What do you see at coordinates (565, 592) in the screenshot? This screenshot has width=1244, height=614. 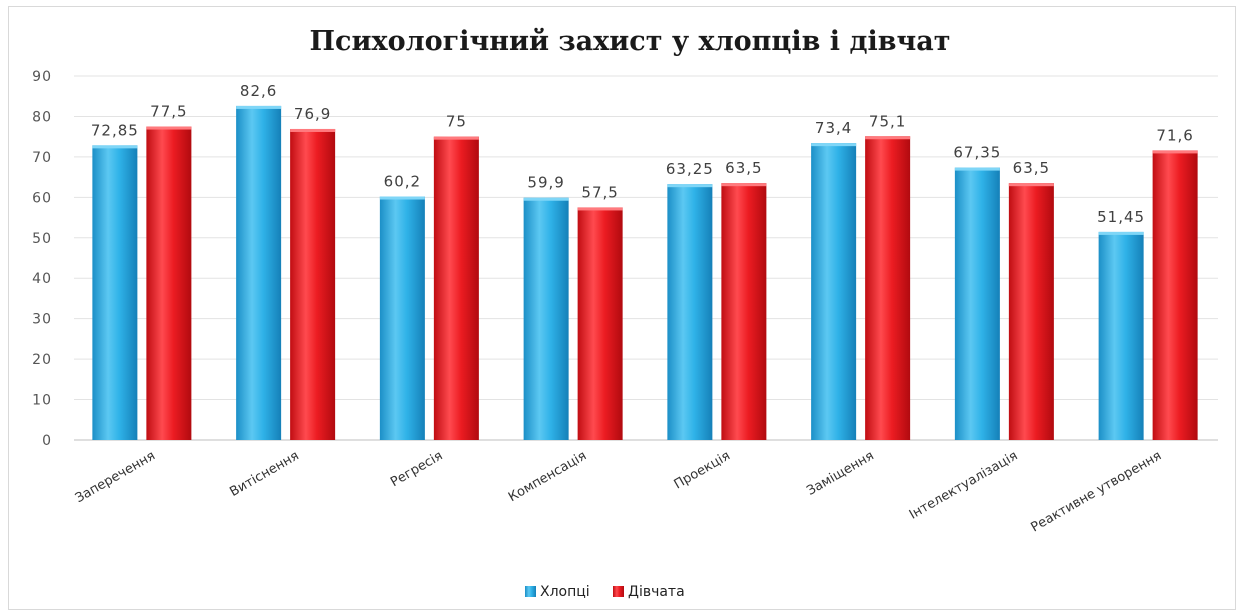 I see `legend-label: Хлопці` at bounding box center [565, 592].